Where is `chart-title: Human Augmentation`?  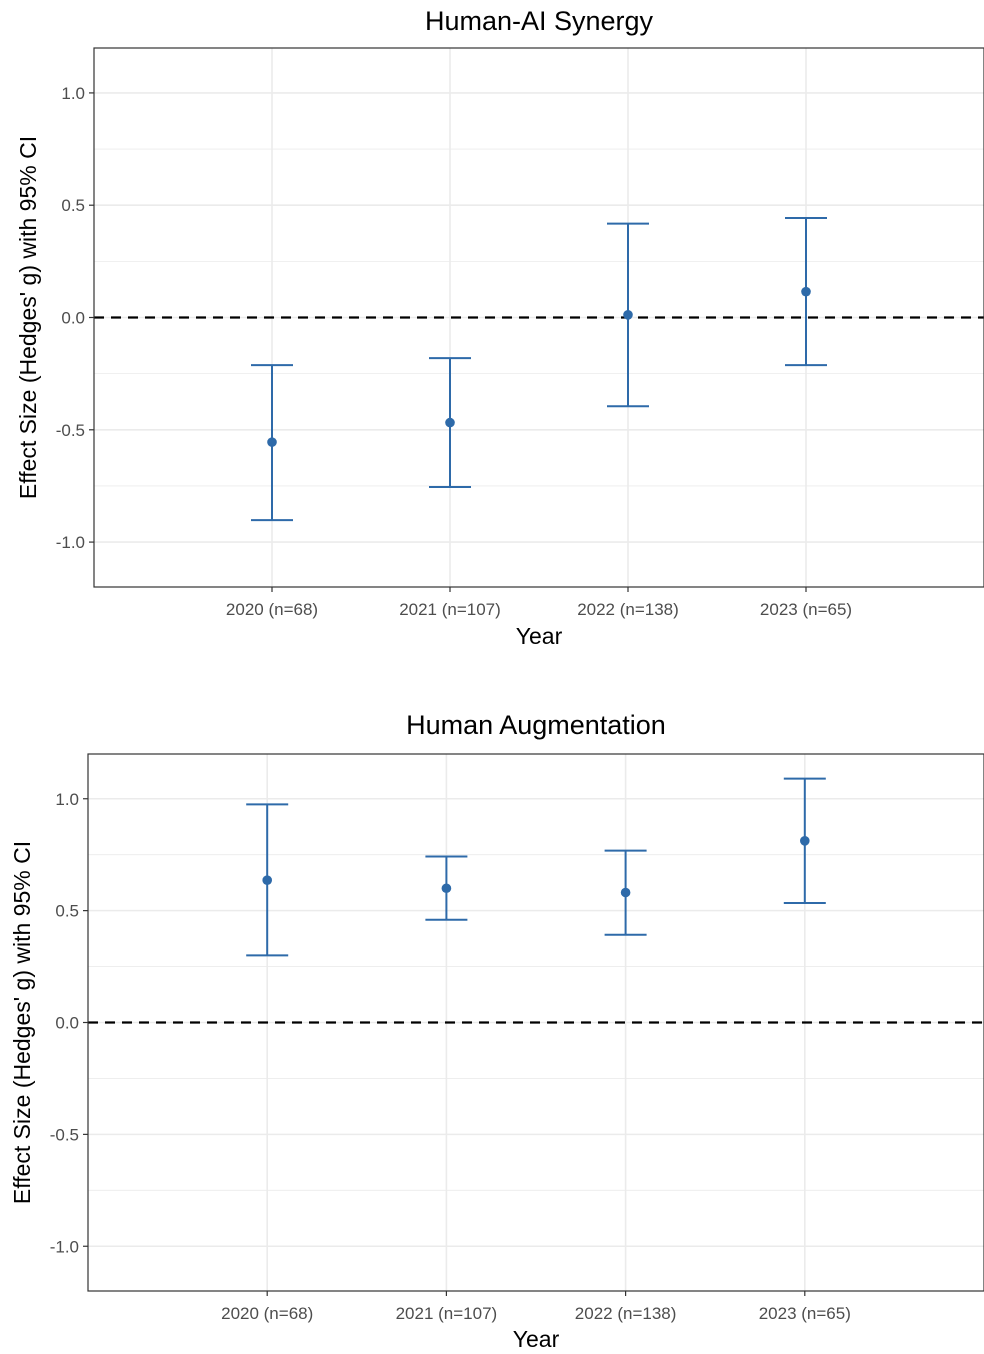 chart-title: Human Augmentation is located at coordinates (536, 725).